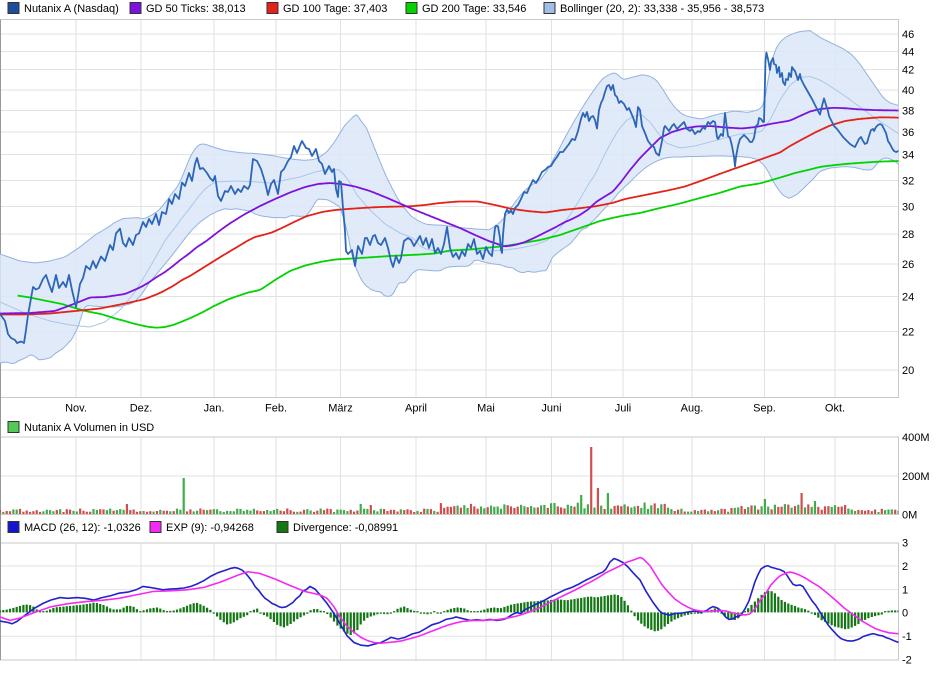 This screenshot has width=940, height=675. I want to click on svg-text: -2, so click(907, 661).